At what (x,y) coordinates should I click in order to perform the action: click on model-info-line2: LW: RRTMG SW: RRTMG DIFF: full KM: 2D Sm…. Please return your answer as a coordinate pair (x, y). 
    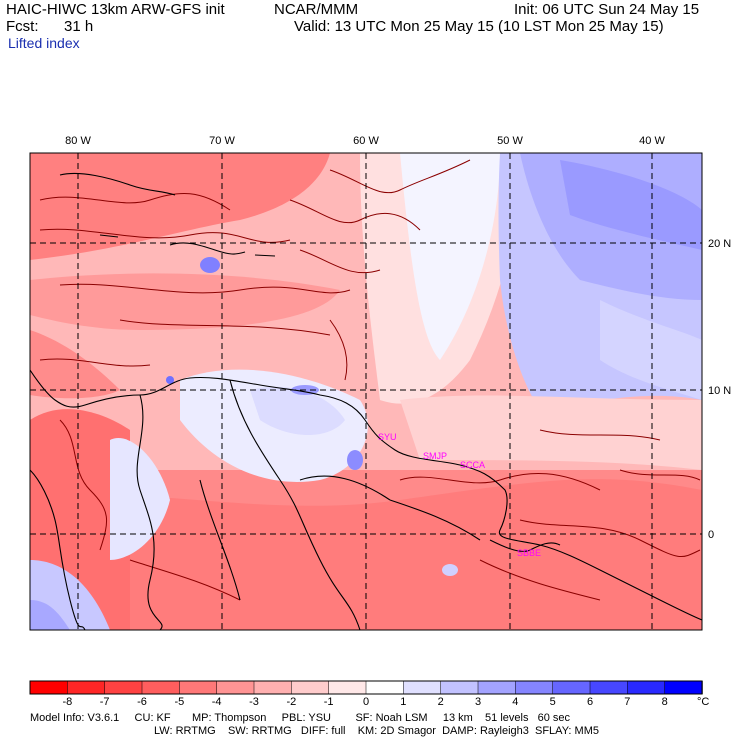
    Looking at the image, I should click on (376, 731).